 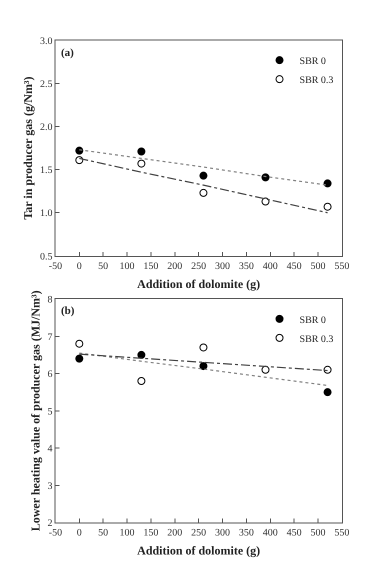 I want to click on y-tick-label: 2.5, so click(x=46, y=84).